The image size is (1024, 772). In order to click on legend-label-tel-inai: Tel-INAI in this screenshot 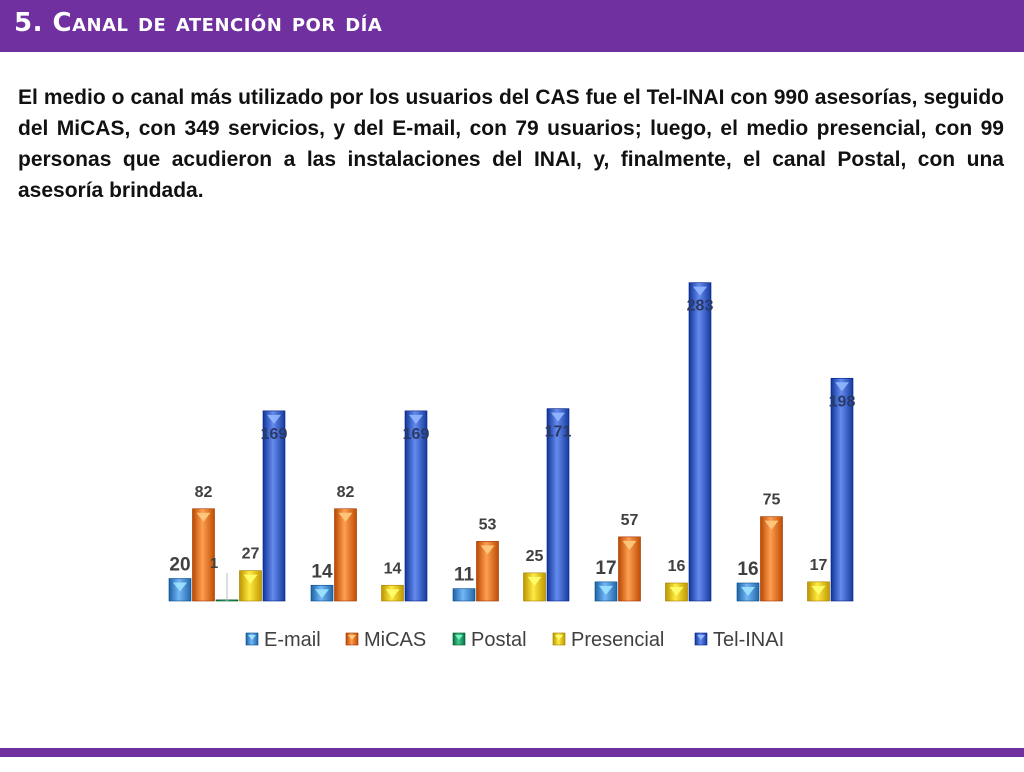, I will do `click(748, 640)`.